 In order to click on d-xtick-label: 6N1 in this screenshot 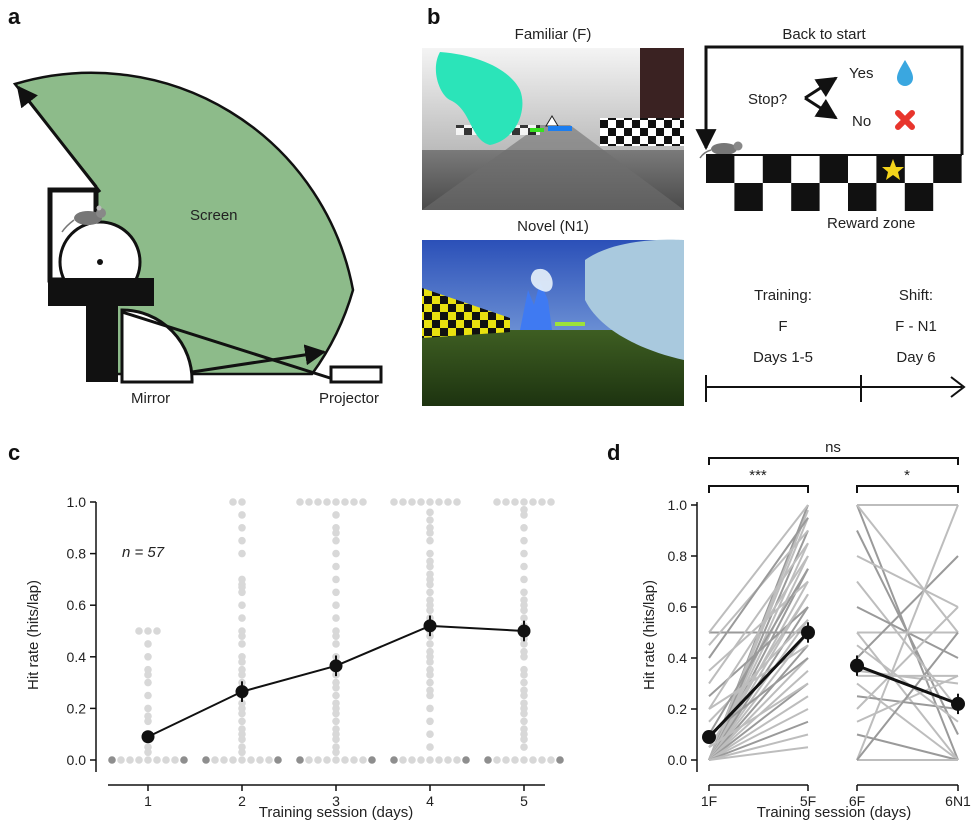, I will do `click(958, 801)`.